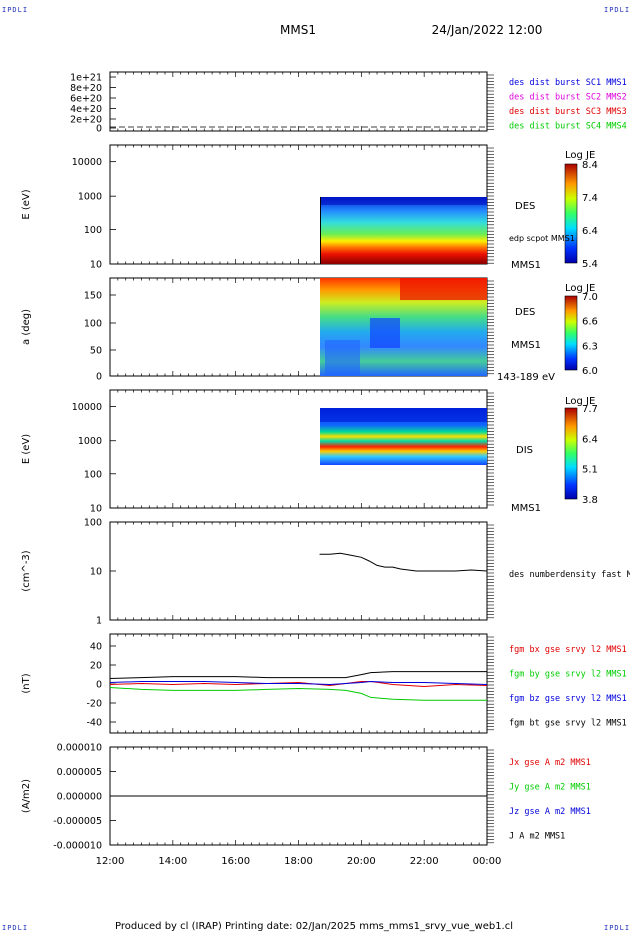 Image resolution: width=630 pixels, height=934 pixels. What do you see at coordinates (569, 575) in the screenshot?
I see `legend-entry: des numberdensity fast M` at bounding box center [569, 575].